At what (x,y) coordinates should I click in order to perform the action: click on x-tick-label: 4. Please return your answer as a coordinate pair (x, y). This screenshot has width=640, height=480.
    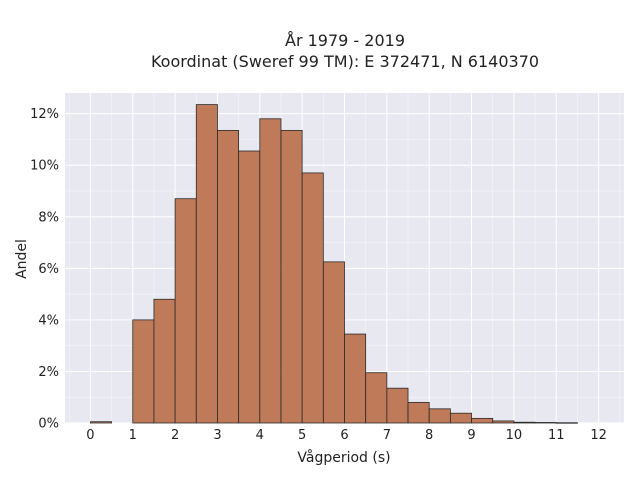
    Looking at the image, I should click on (260, 435).